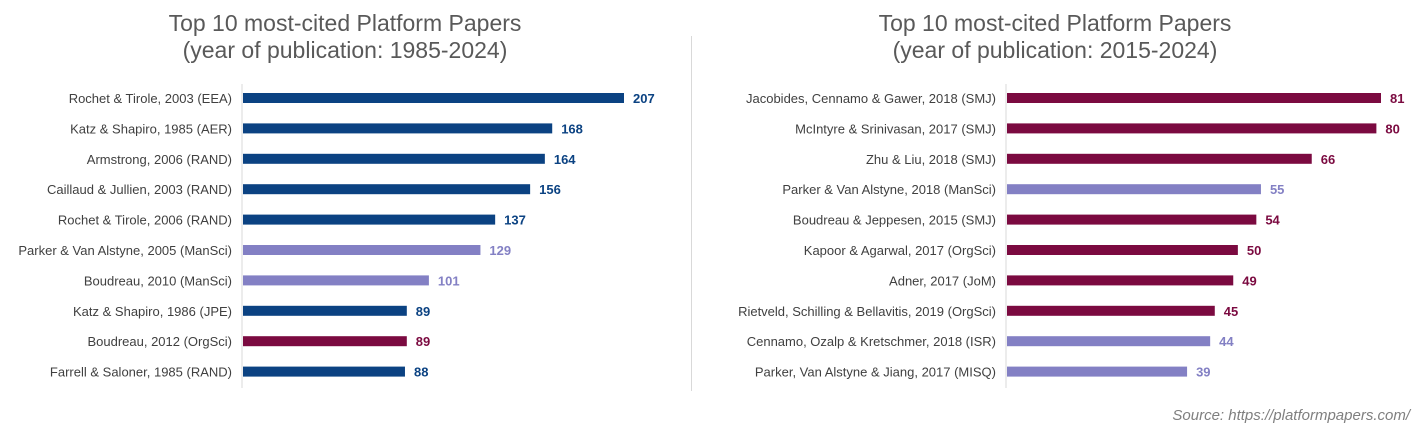 This screenshot has width=1418, height=430. I want to click on right-chart-value-label: 55, so click(1277, 189).